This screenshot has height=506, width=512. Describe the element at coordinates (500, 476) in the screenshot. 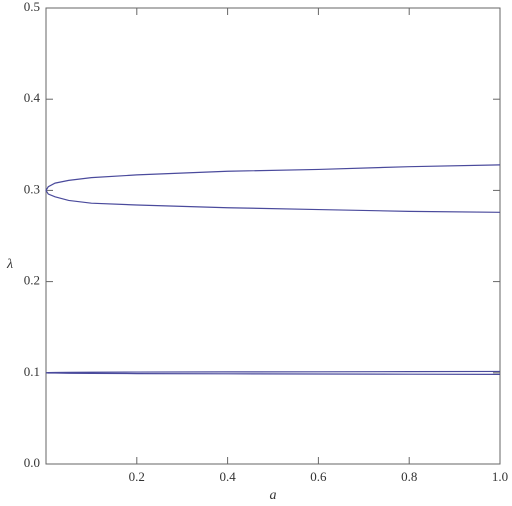

I see `x-tick-label: 1.0` at that location.